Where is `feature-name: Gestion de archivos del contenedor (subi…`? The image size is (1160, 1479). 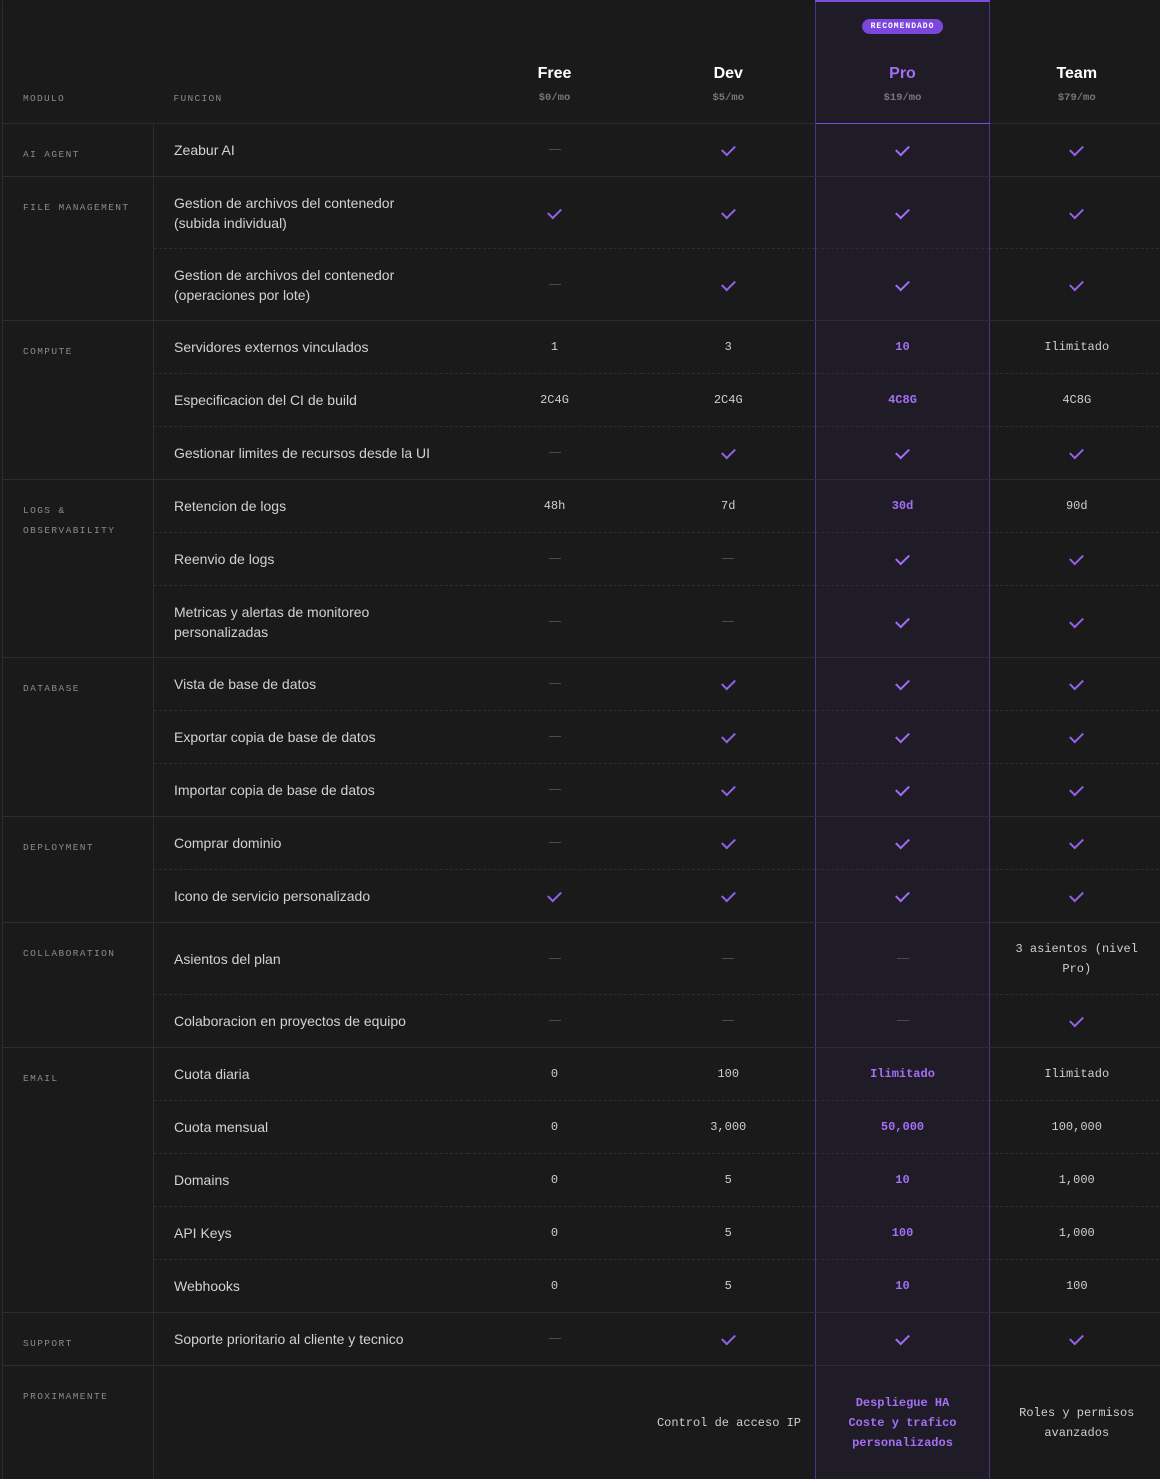
feature-name: Gestion de archivos del contenedor (subi… is located at coordinates (311, 213).